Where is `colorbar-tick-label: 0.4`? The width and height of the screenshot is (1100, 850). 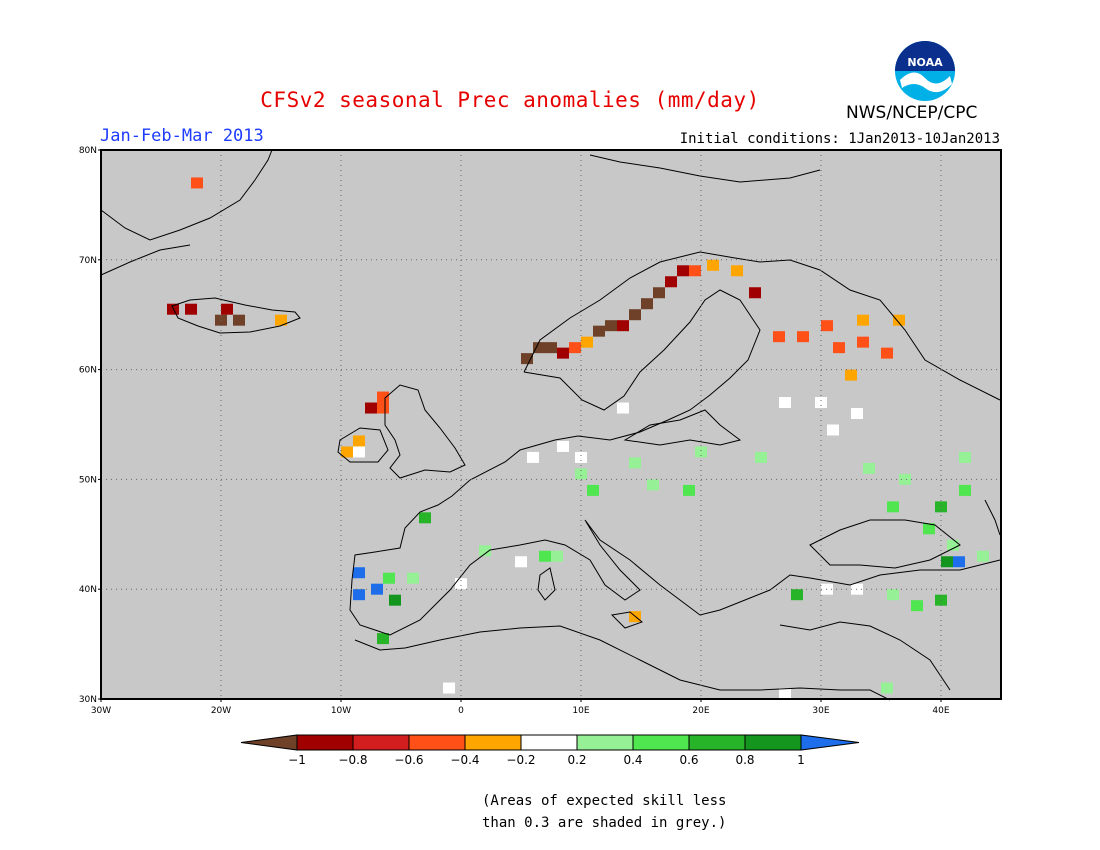 colorbar-tick-label: 0.4 is located at coordinates (632, 760).